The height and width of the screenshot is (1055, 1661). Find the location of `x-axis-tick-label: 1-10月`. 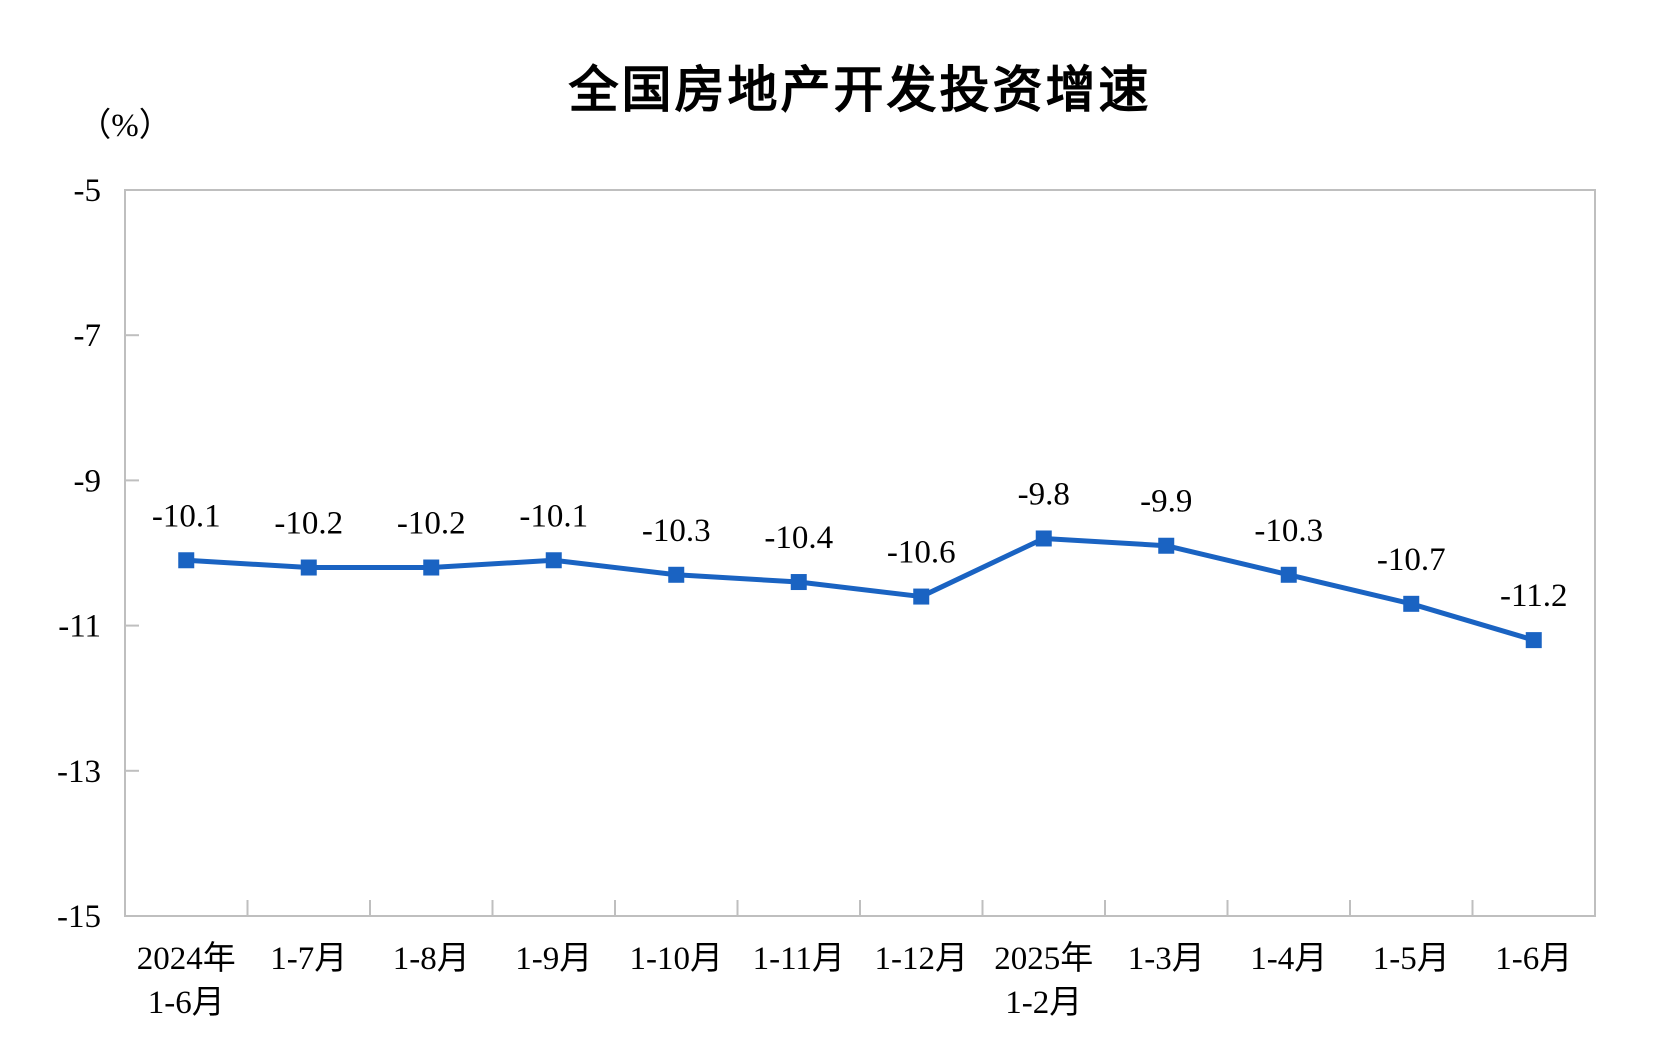

x-axis-tick-label: 1-10月 is located at coordinates (677, 959).